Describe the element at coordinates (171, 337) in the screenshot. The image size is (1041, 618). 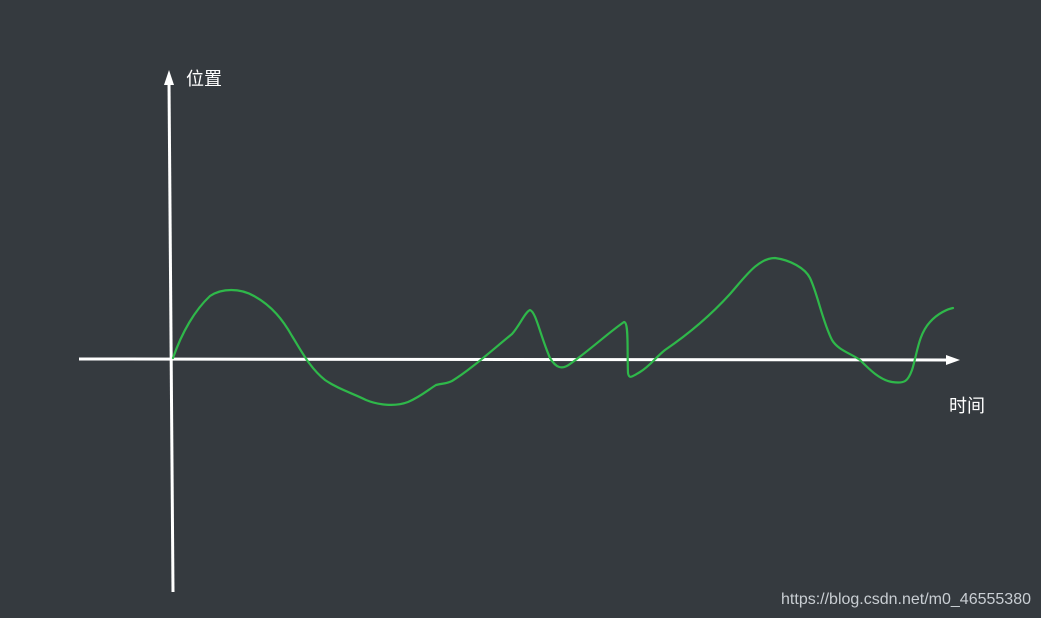
I see `y-axis` at that location.